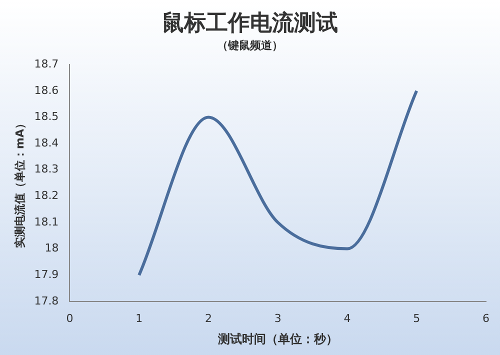  I want to click on x-tick-label: 3, so click(278, 318).